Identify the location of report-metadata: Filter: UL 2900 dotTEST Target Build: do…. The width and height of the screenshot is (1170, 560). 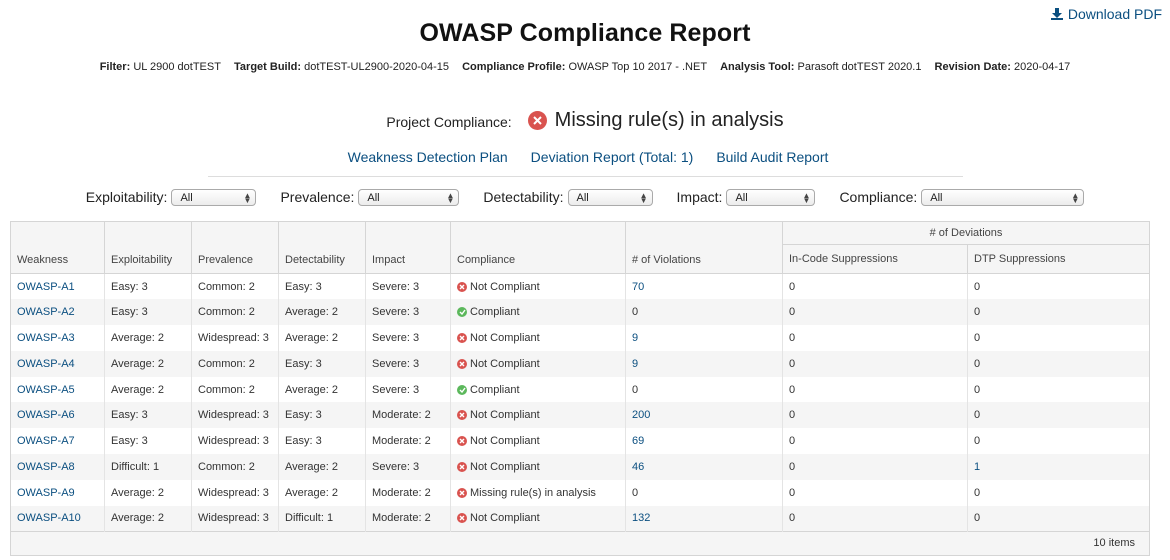
(585, 67).